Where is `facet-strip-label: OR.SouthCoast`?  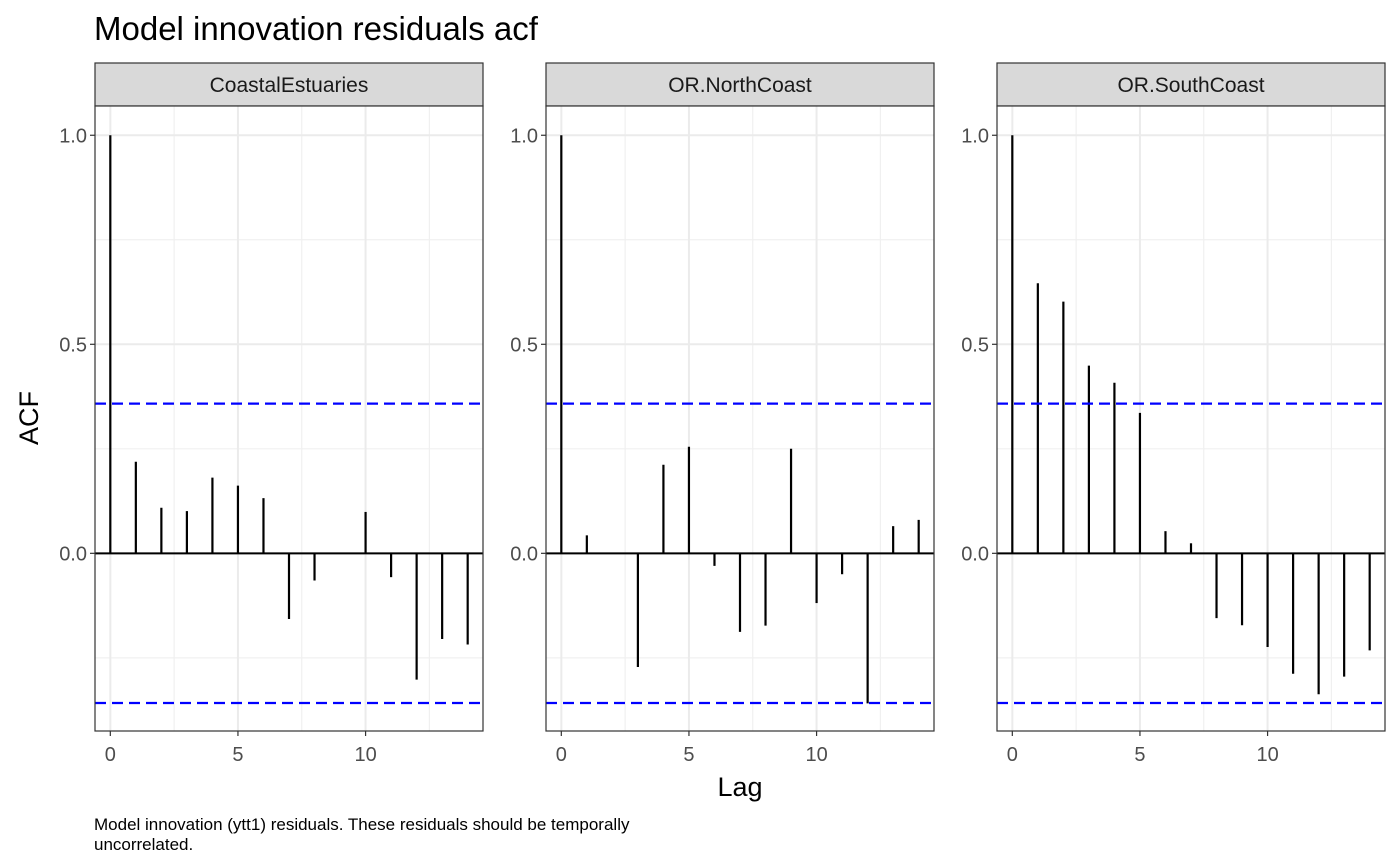
facet-strip-label: OR.SouthCoast is located at coordinates (1190, 85).